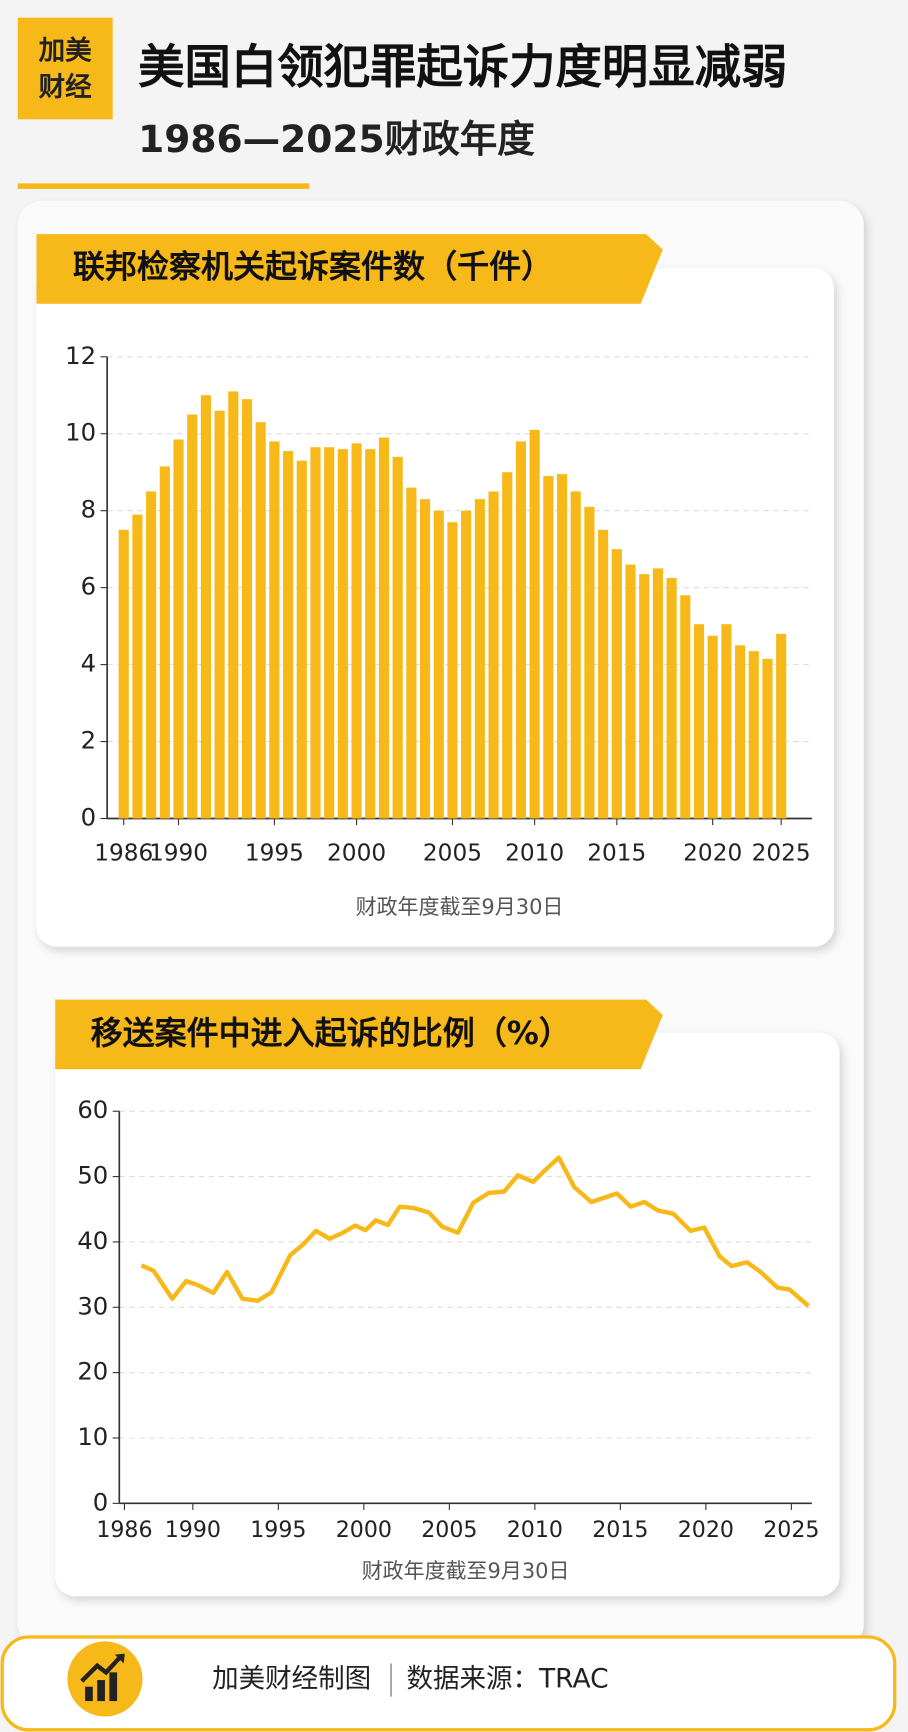 The image size is (908, 1732). Describe the element at coordinates (92, 1371) in the screenshot. I see `y-tick-label: 20` at that location.